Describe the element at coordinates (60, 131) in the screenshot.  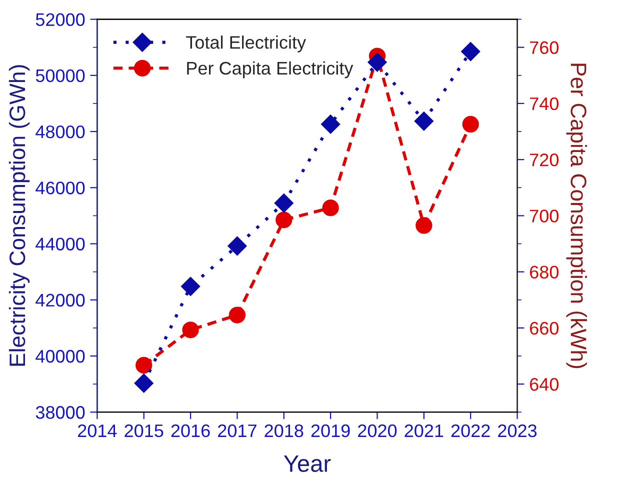
I see `y-tick-label: 48000` at that location.